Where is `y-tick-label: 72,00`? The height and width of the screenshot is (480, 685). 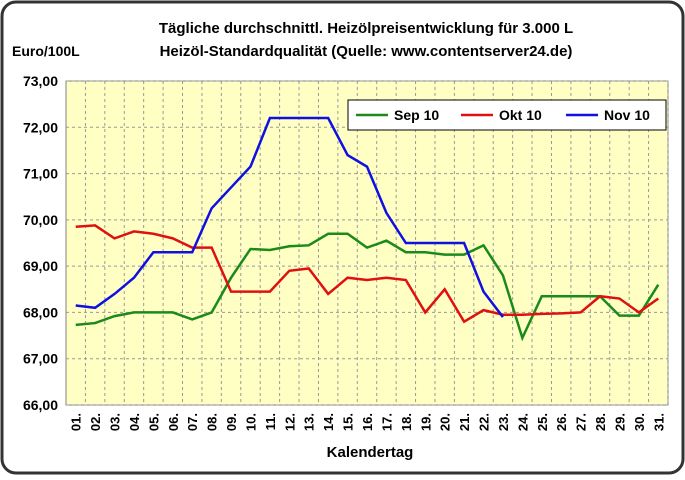
y-tick-label: 72,00 is located at coordinates (40, 127).